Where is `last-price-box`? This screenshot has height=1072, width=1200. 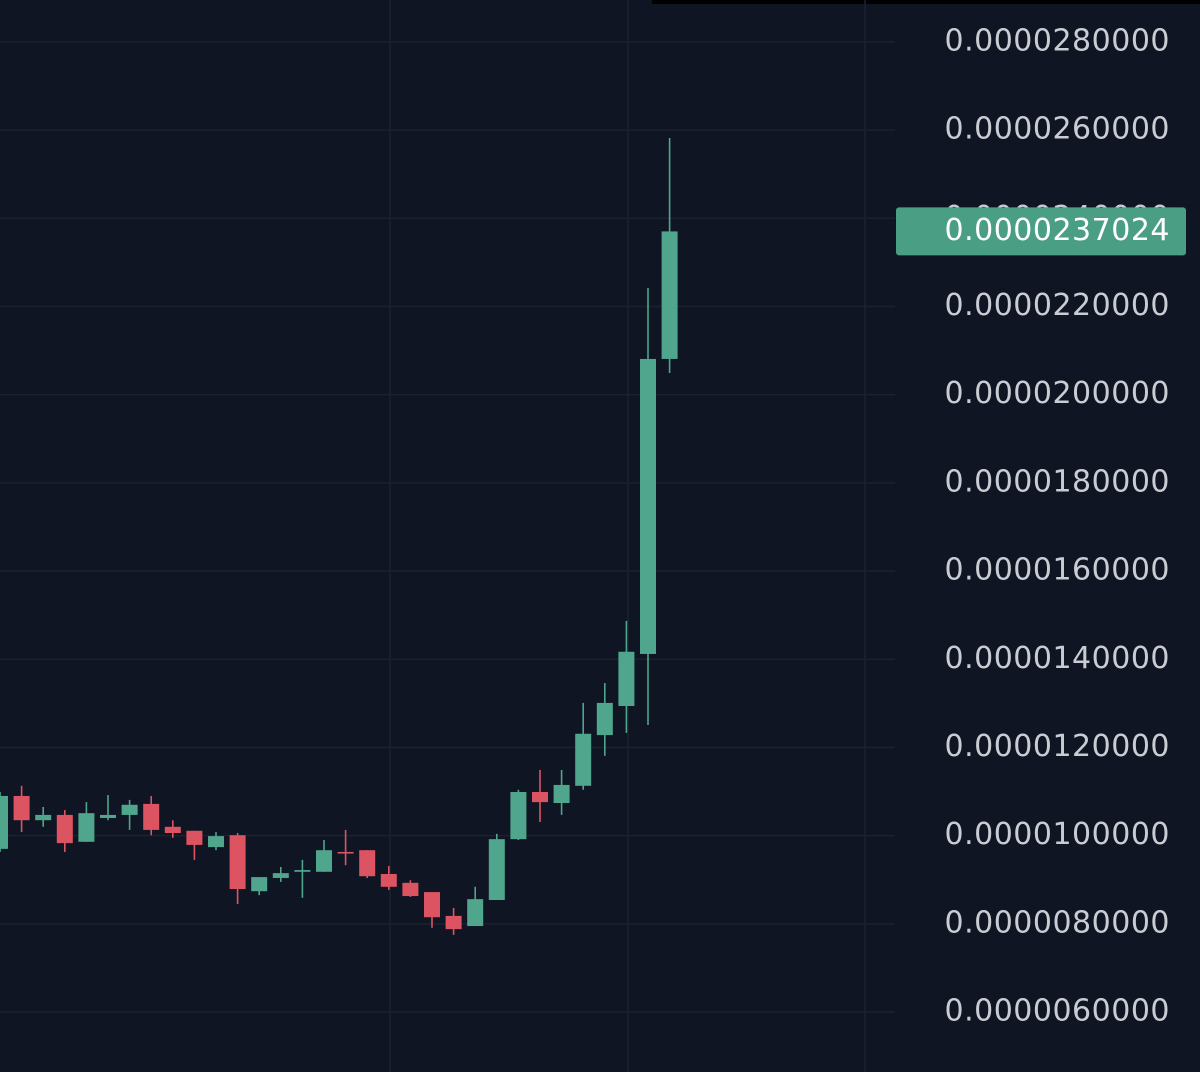
last-price-box is located at coordinates (1041, 231).